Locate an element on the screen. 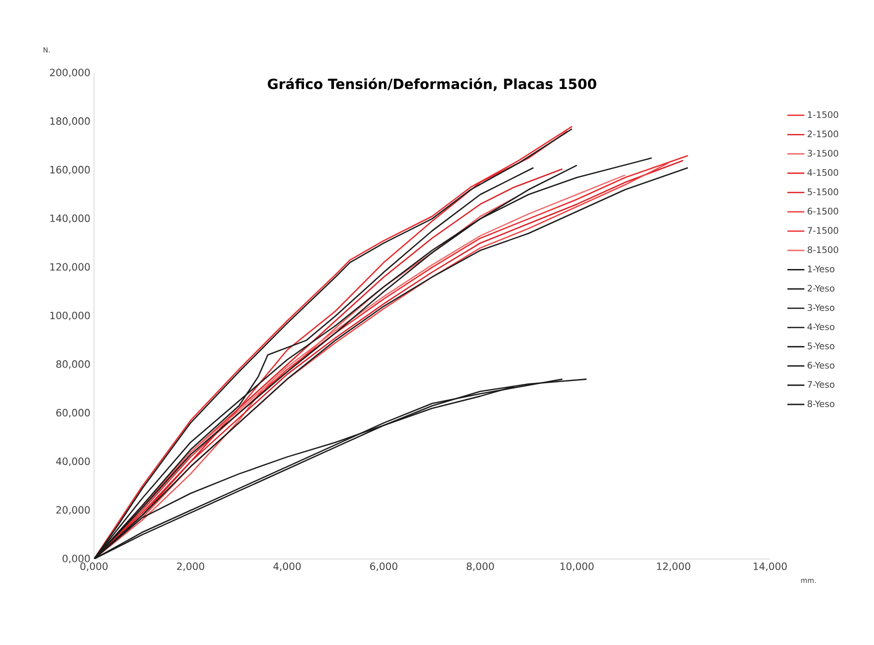 Image resolution: width=874 pixels, height=645 pixels. x-tick-label: 0,000 is located at coordinates (94, 567).